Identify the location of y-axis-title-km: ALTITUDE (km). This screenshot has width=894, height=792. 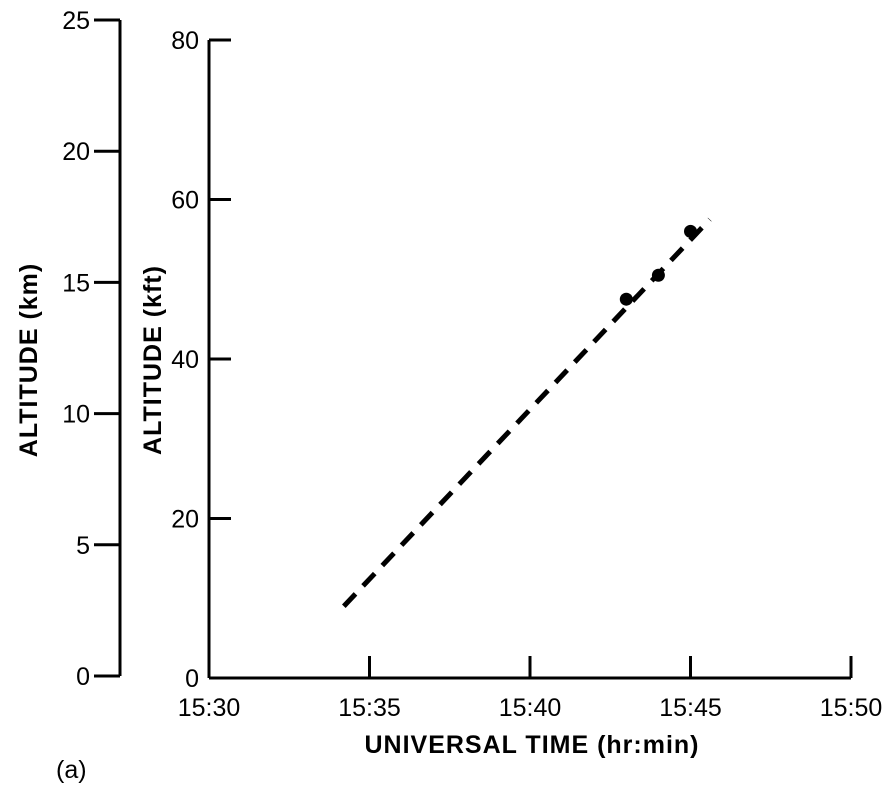
(29, 360).